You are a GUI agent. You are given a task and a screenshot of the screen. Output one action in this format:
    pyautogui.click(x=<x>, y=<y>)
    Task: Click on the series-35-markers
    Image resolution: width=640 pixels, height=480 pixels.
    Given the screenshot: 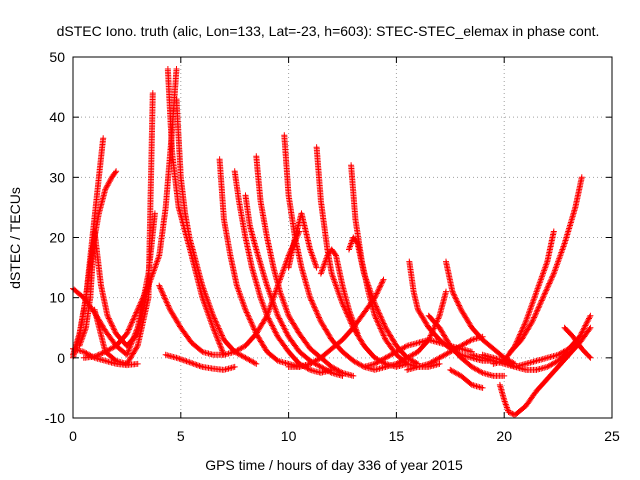 What is the action you would take?
    pyautogui.click(x=577, y=342)
    